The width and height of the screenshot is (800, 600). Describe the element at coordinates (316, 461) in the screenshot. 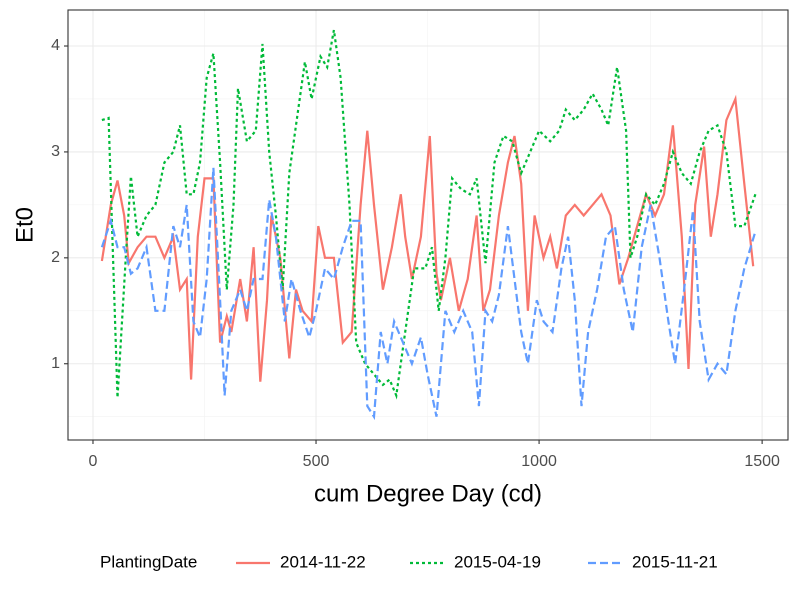

I see `x-tick-label: 500` at that location.